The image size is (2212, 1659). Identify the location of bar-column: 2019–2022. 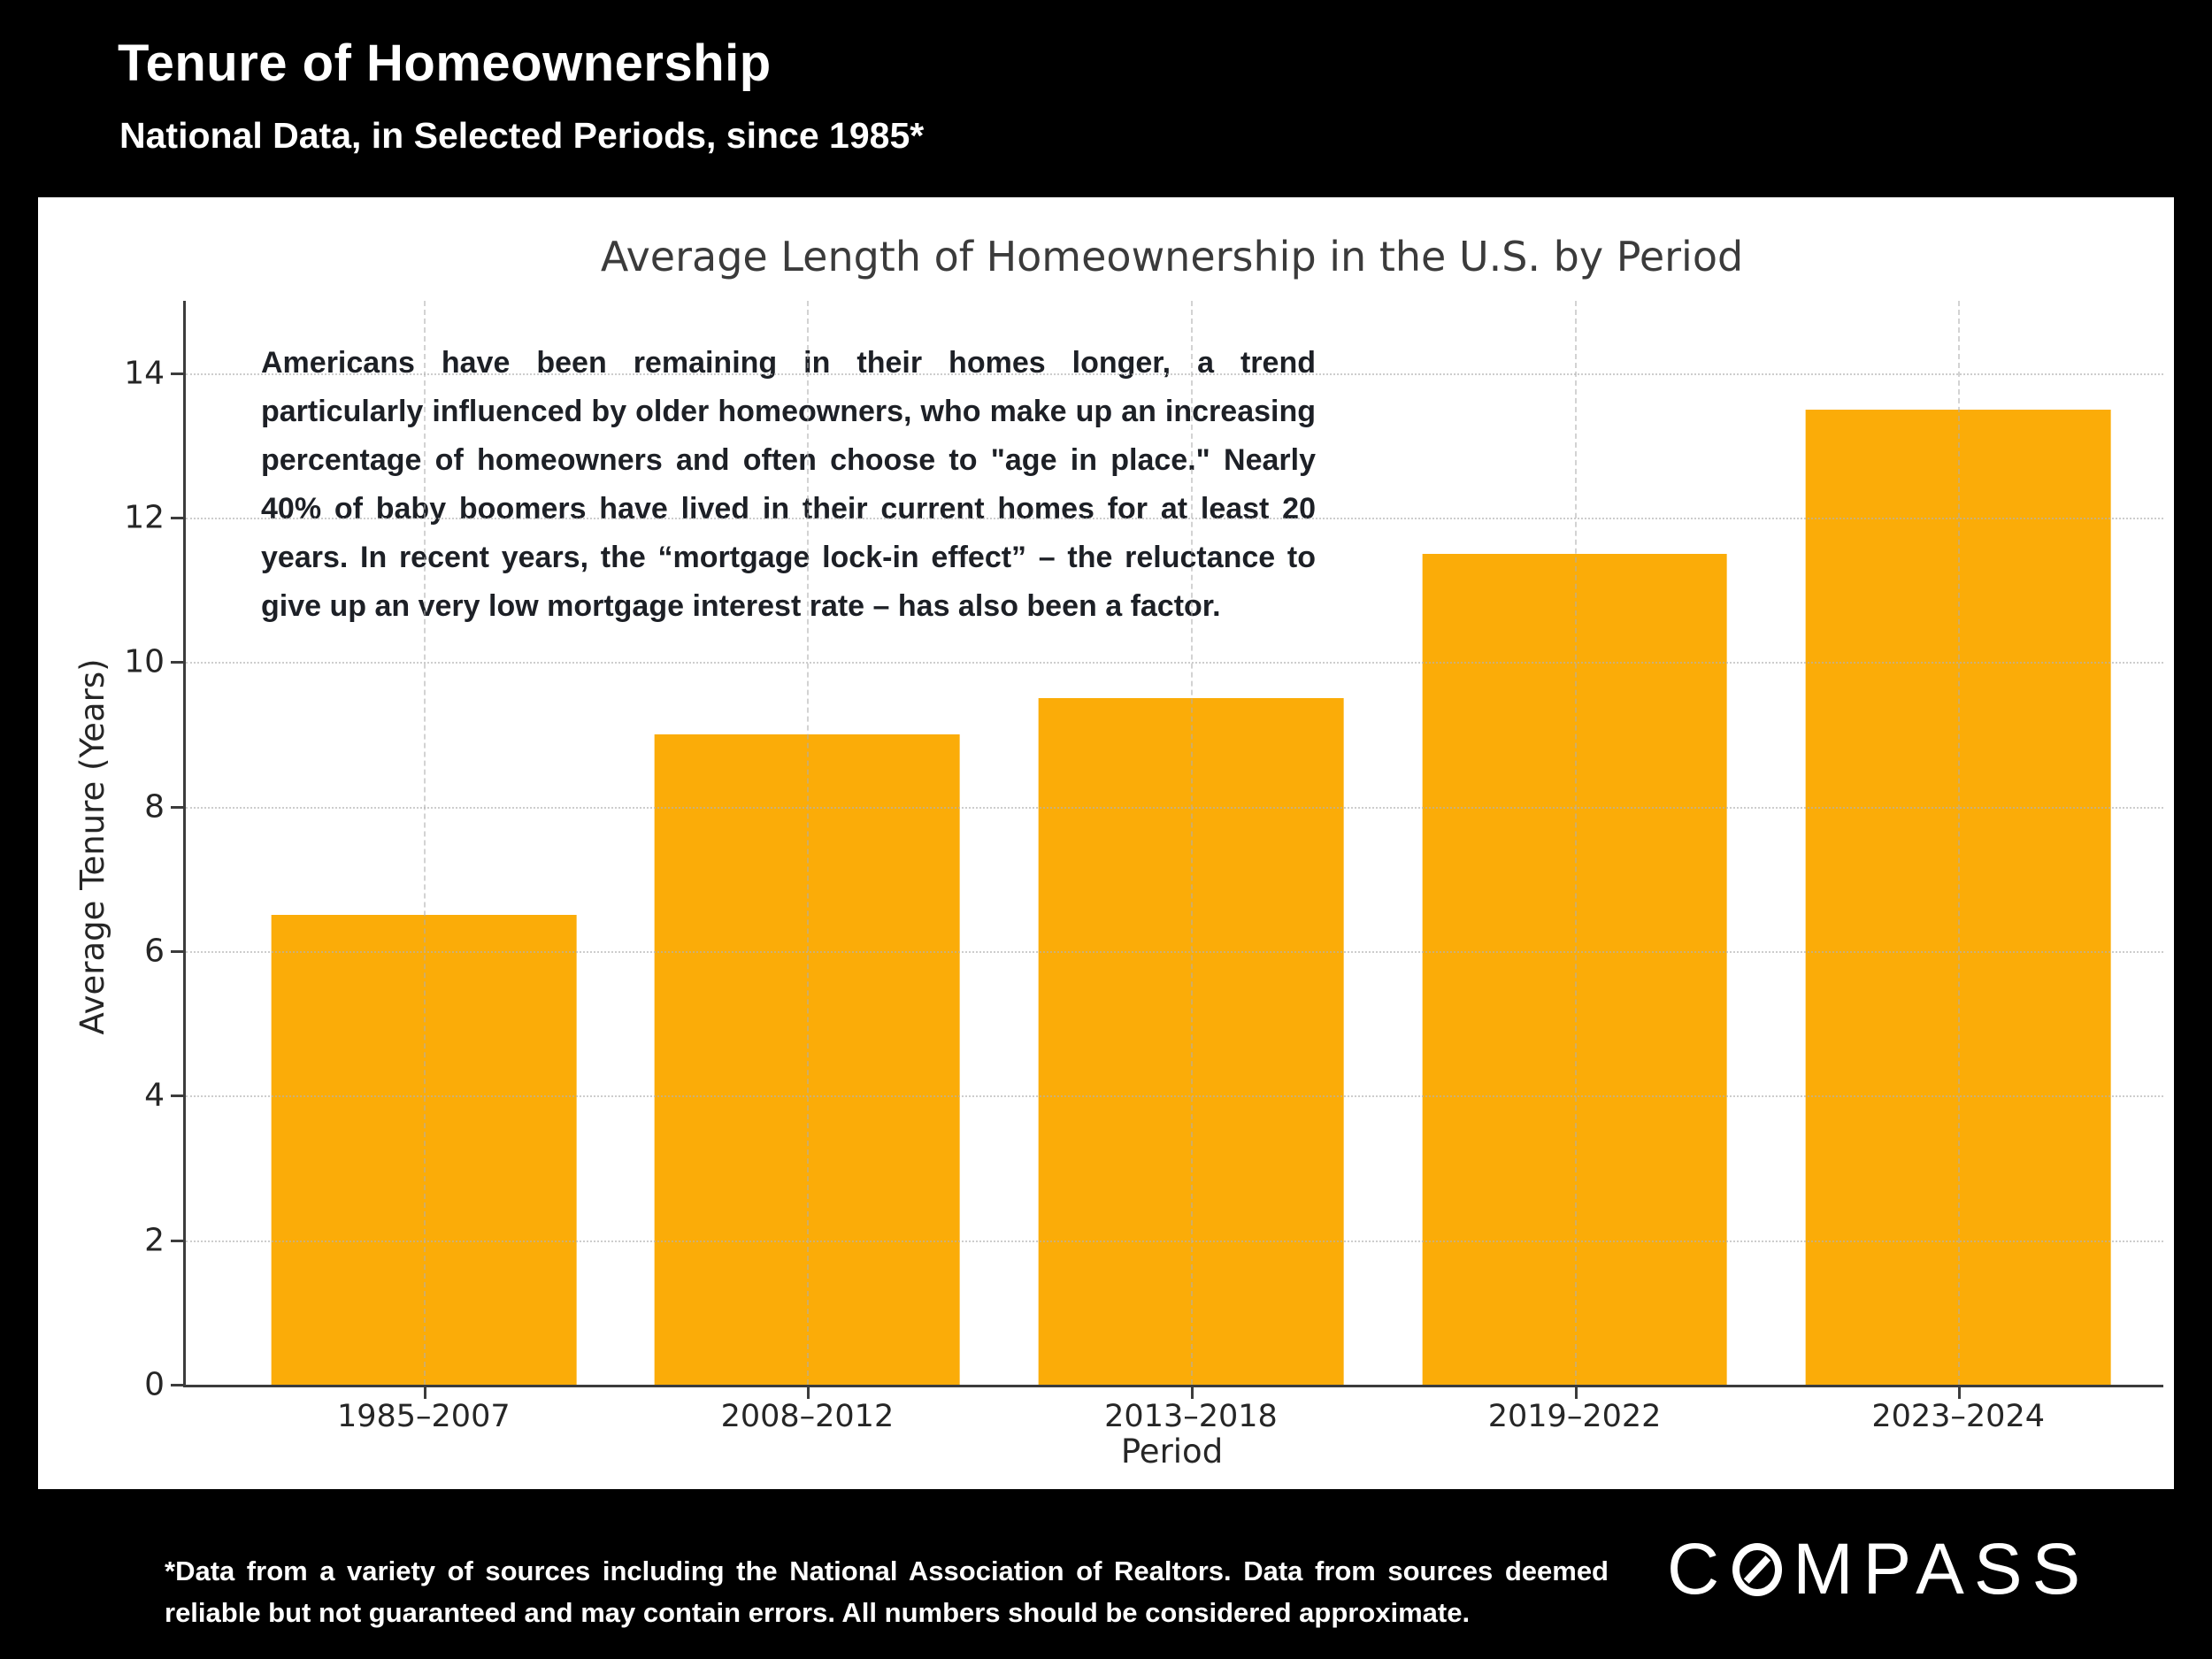
(1575, 868).